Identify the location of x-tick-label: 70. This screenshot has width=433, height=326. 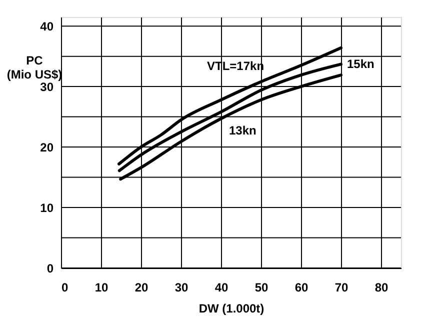
(341, 287).